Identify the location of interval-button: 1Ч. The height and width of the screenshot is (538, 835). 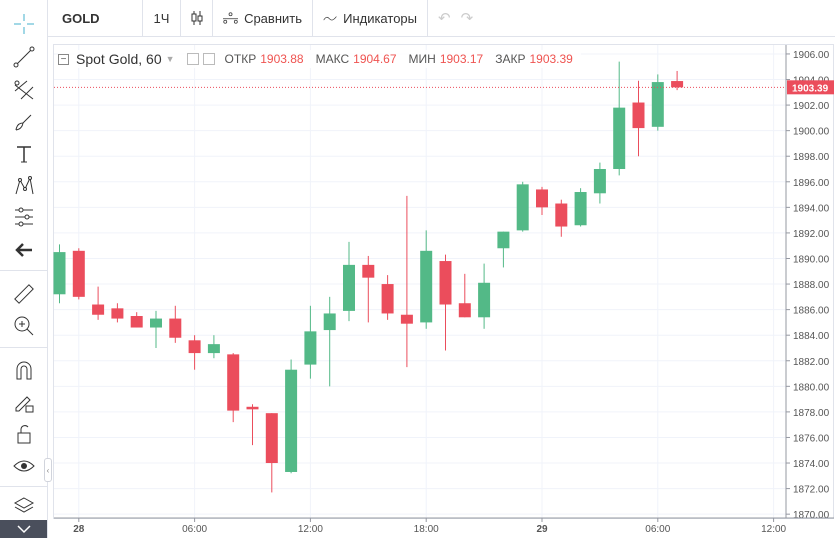
(162, 18).